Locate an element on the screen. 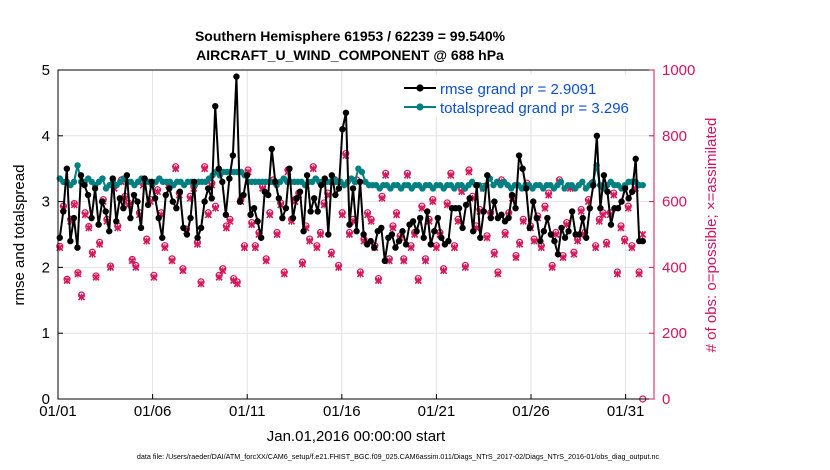 This screenshot has height=470, width=830. y-left-tick-label: 3 is located at coordinates (46, 202).